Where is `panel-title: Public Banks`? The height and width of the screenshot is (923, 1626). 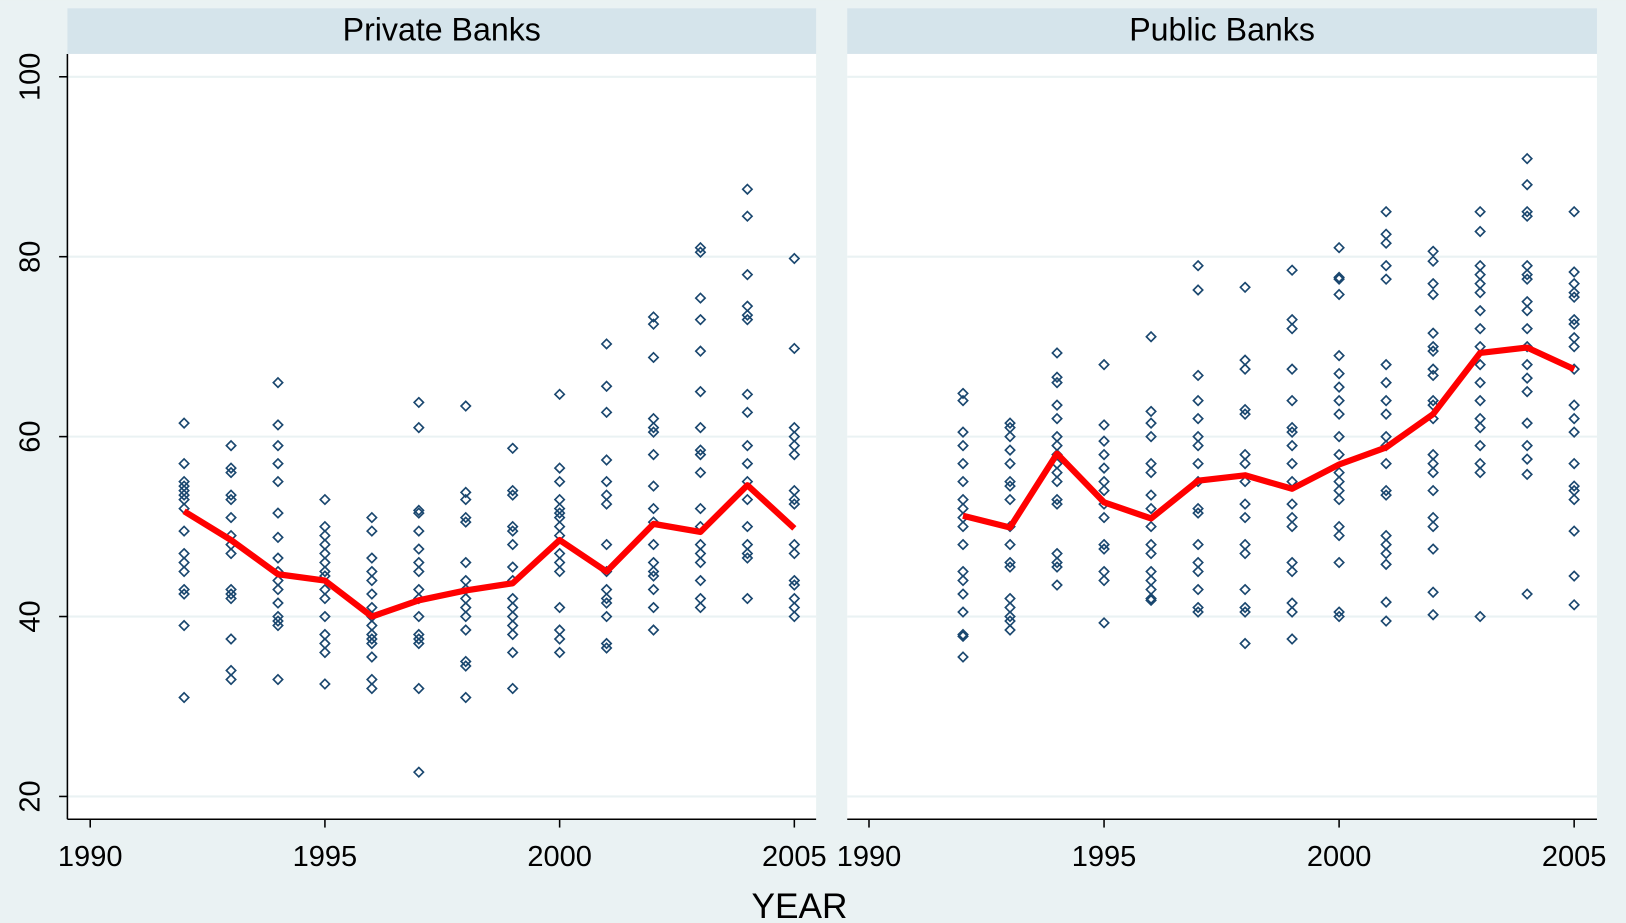
panel-title: Public Banks is located at coordinates (1222, 29).